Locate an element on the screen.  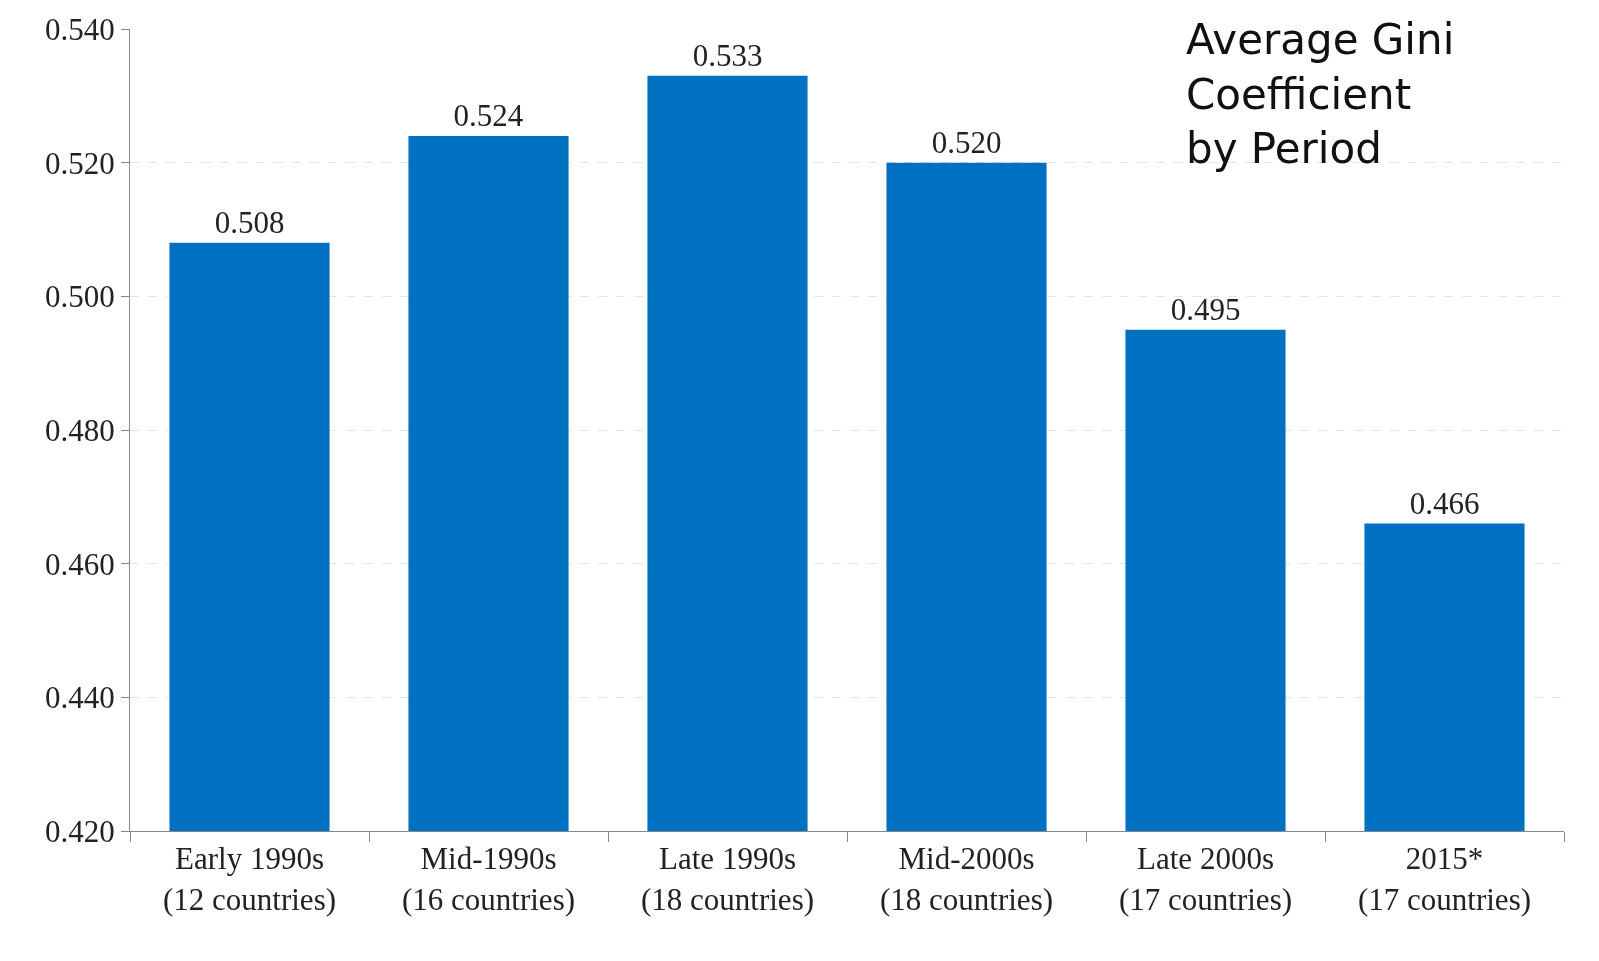
y-tick-label: 0.460 is located at coordinates (80, 564).